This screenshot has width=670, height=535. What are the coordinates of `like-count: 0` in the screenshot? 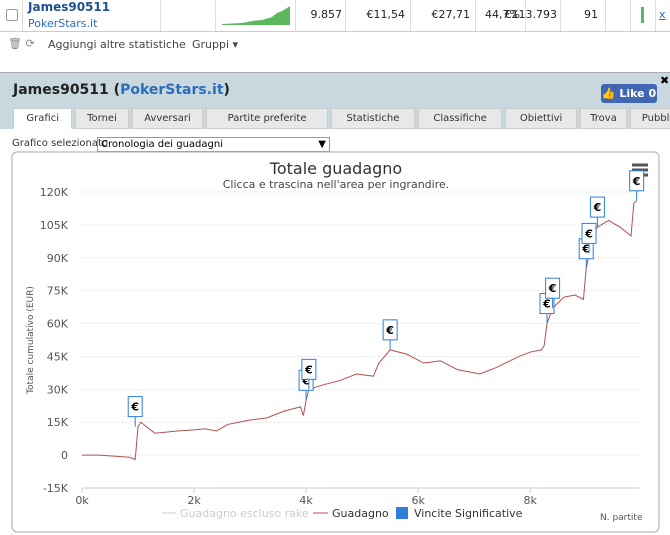 It's located at (652, 93).